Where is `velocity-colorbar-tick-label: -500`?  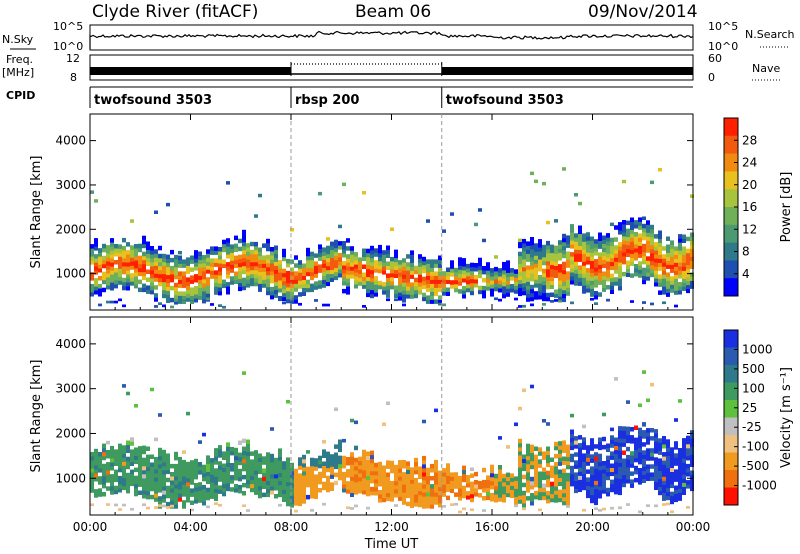 velocity-colorbar-tick-label: -500 is located at coordinates (755, 466).